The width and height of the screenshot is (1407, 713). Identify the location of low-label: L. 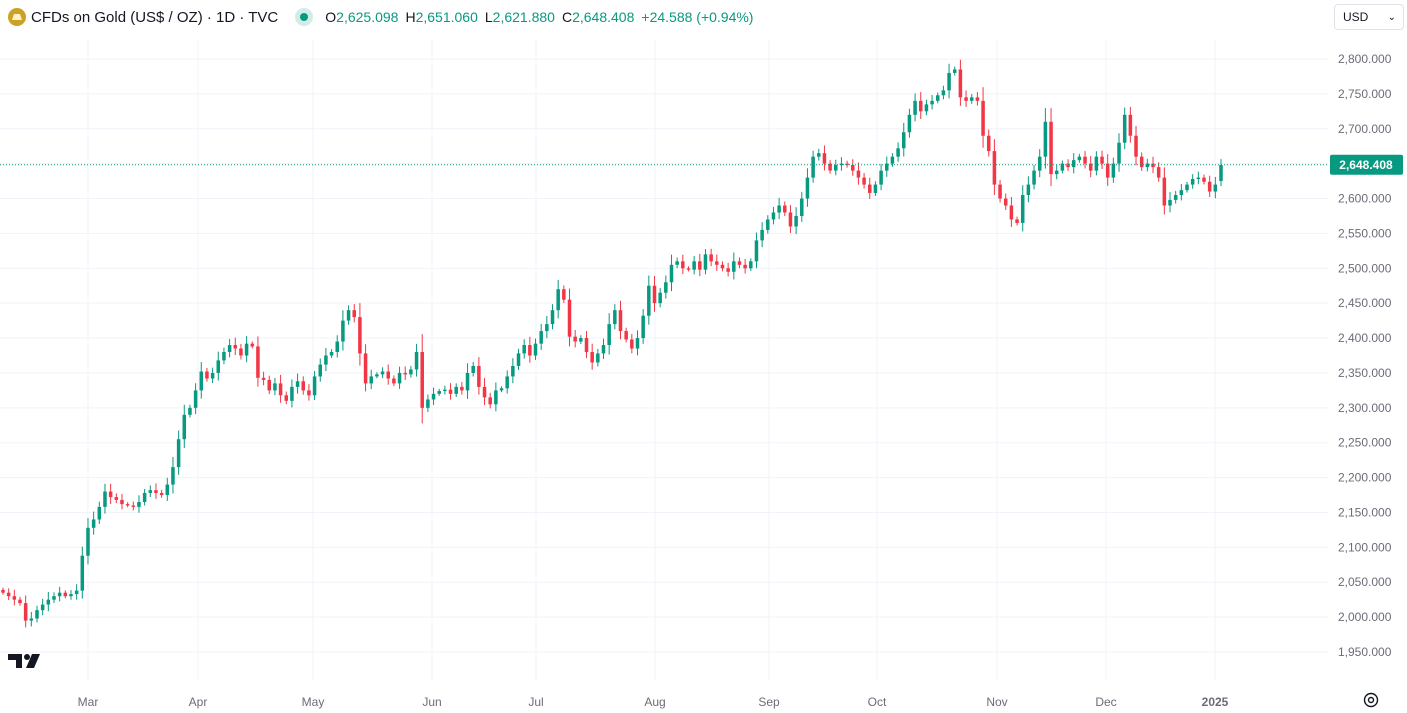
(488, 17).